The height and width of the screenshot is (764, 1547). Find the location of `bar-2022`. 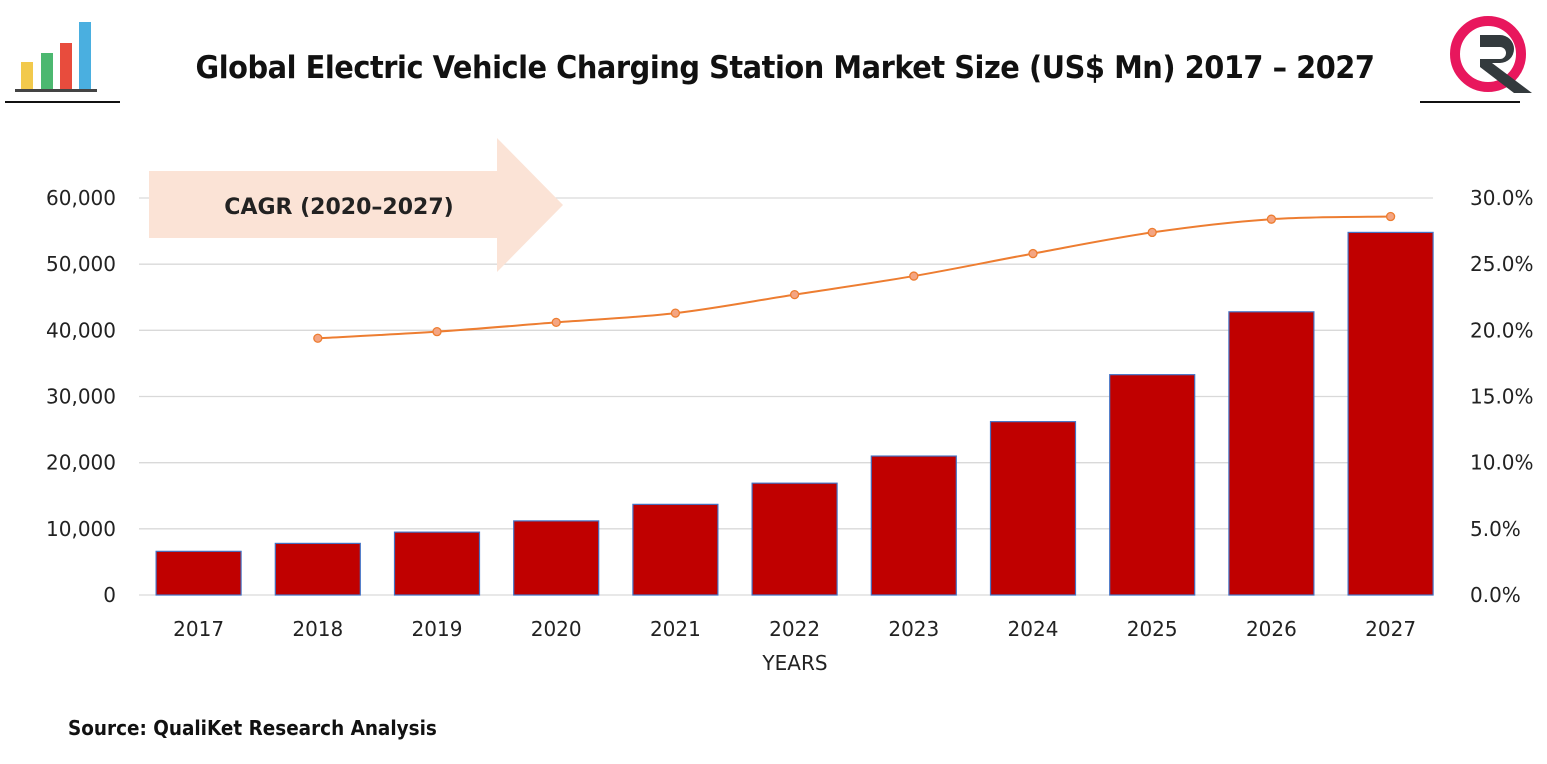

bar-2022 is located at coordinates (794, 539).